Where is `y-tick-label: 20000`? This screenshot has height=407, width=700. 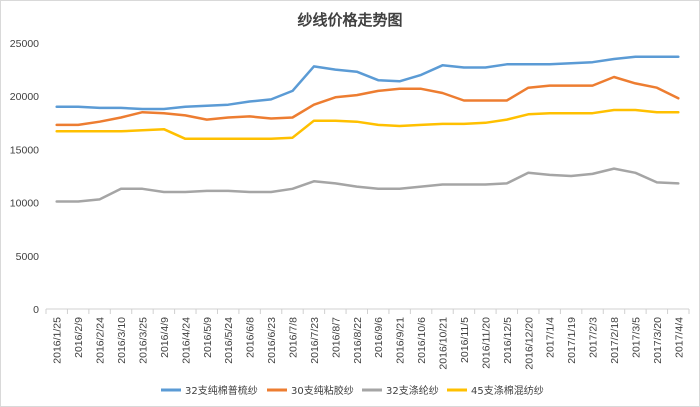
y-tick-label: 20000 is located at coordinates (24, 97).